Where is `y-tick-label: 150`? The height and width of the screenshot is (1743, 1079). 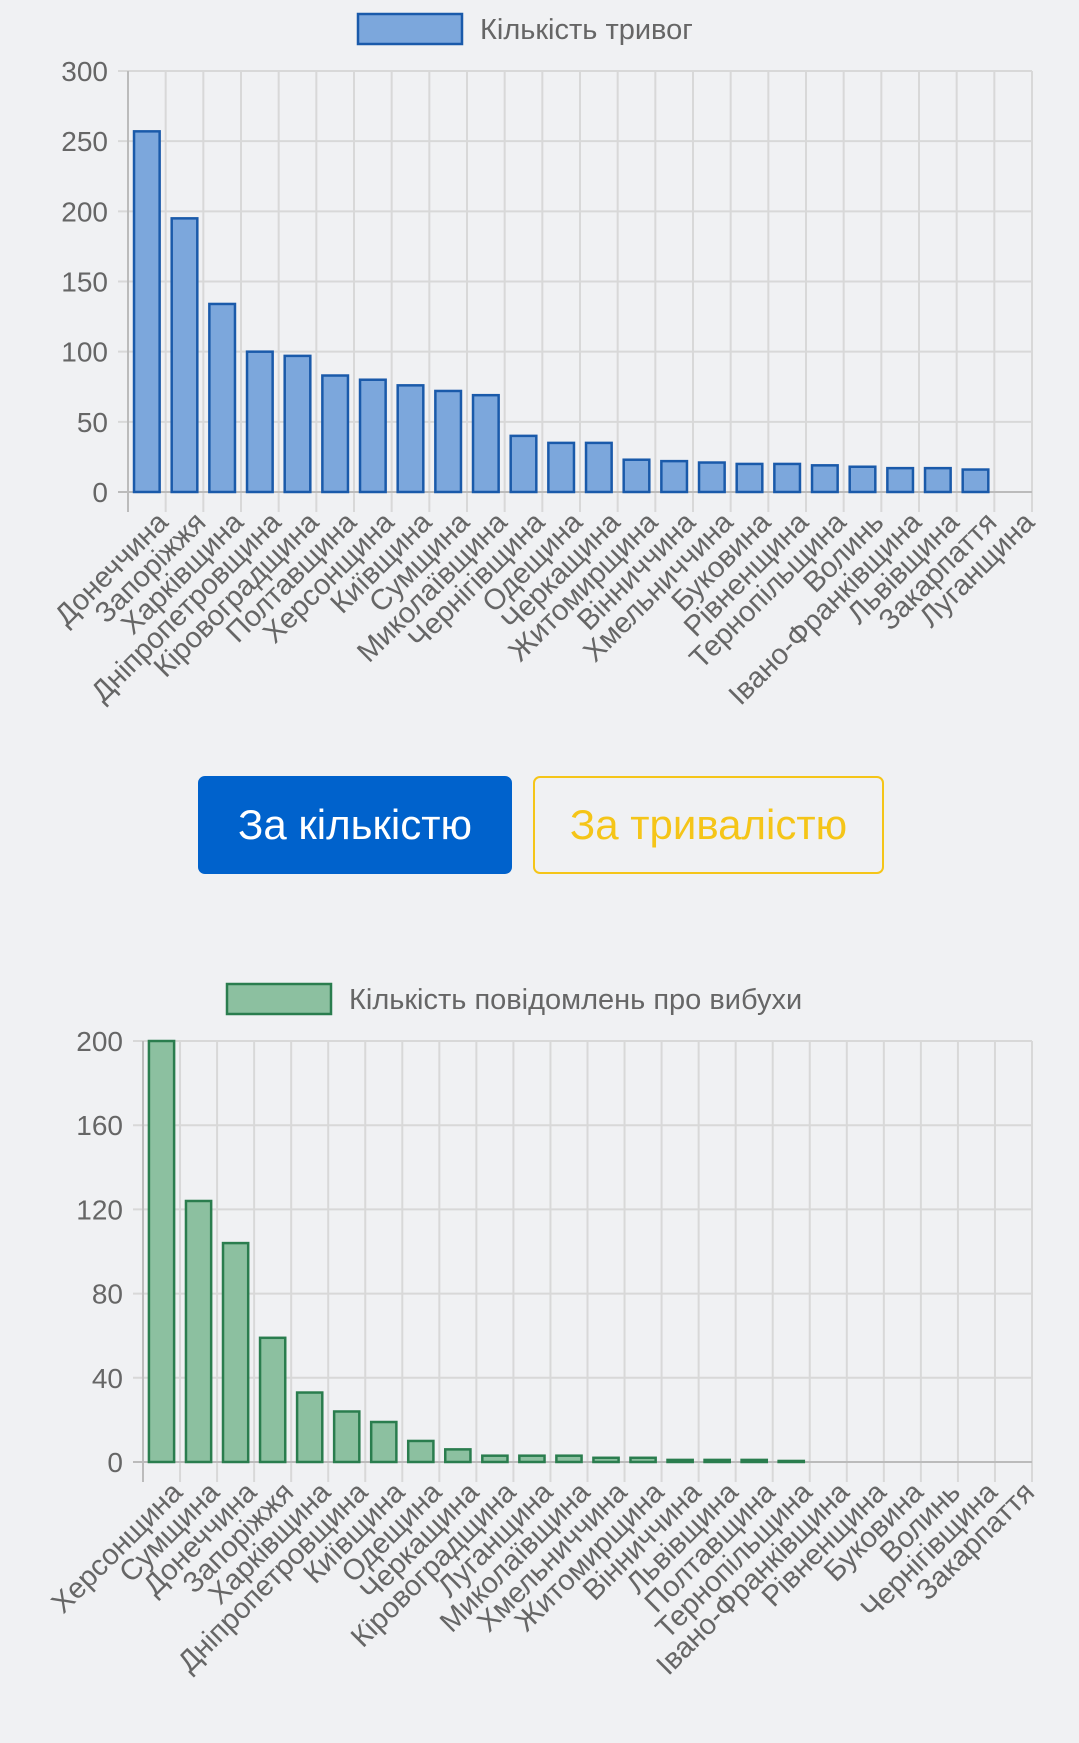 y-tick-label: 150 is located at coordinates (84, 282).